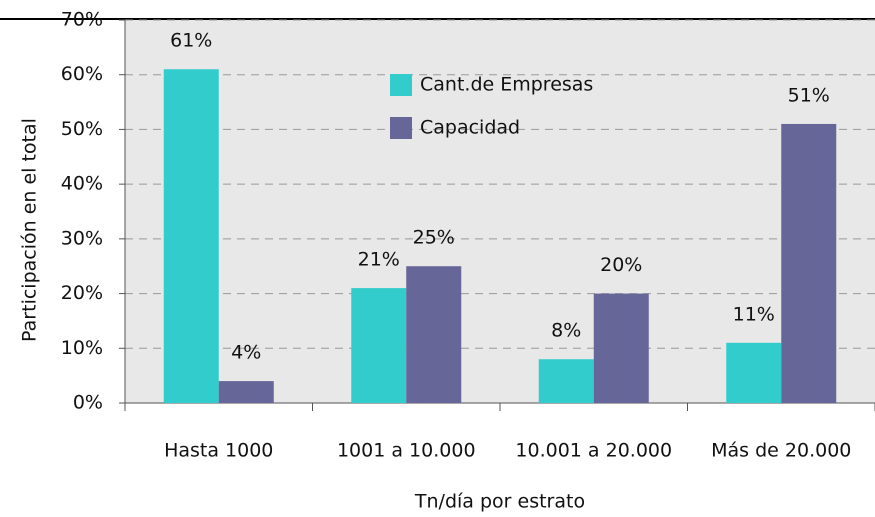  I want to click on y-axis-title: Participación en el total, so click(30, 230).